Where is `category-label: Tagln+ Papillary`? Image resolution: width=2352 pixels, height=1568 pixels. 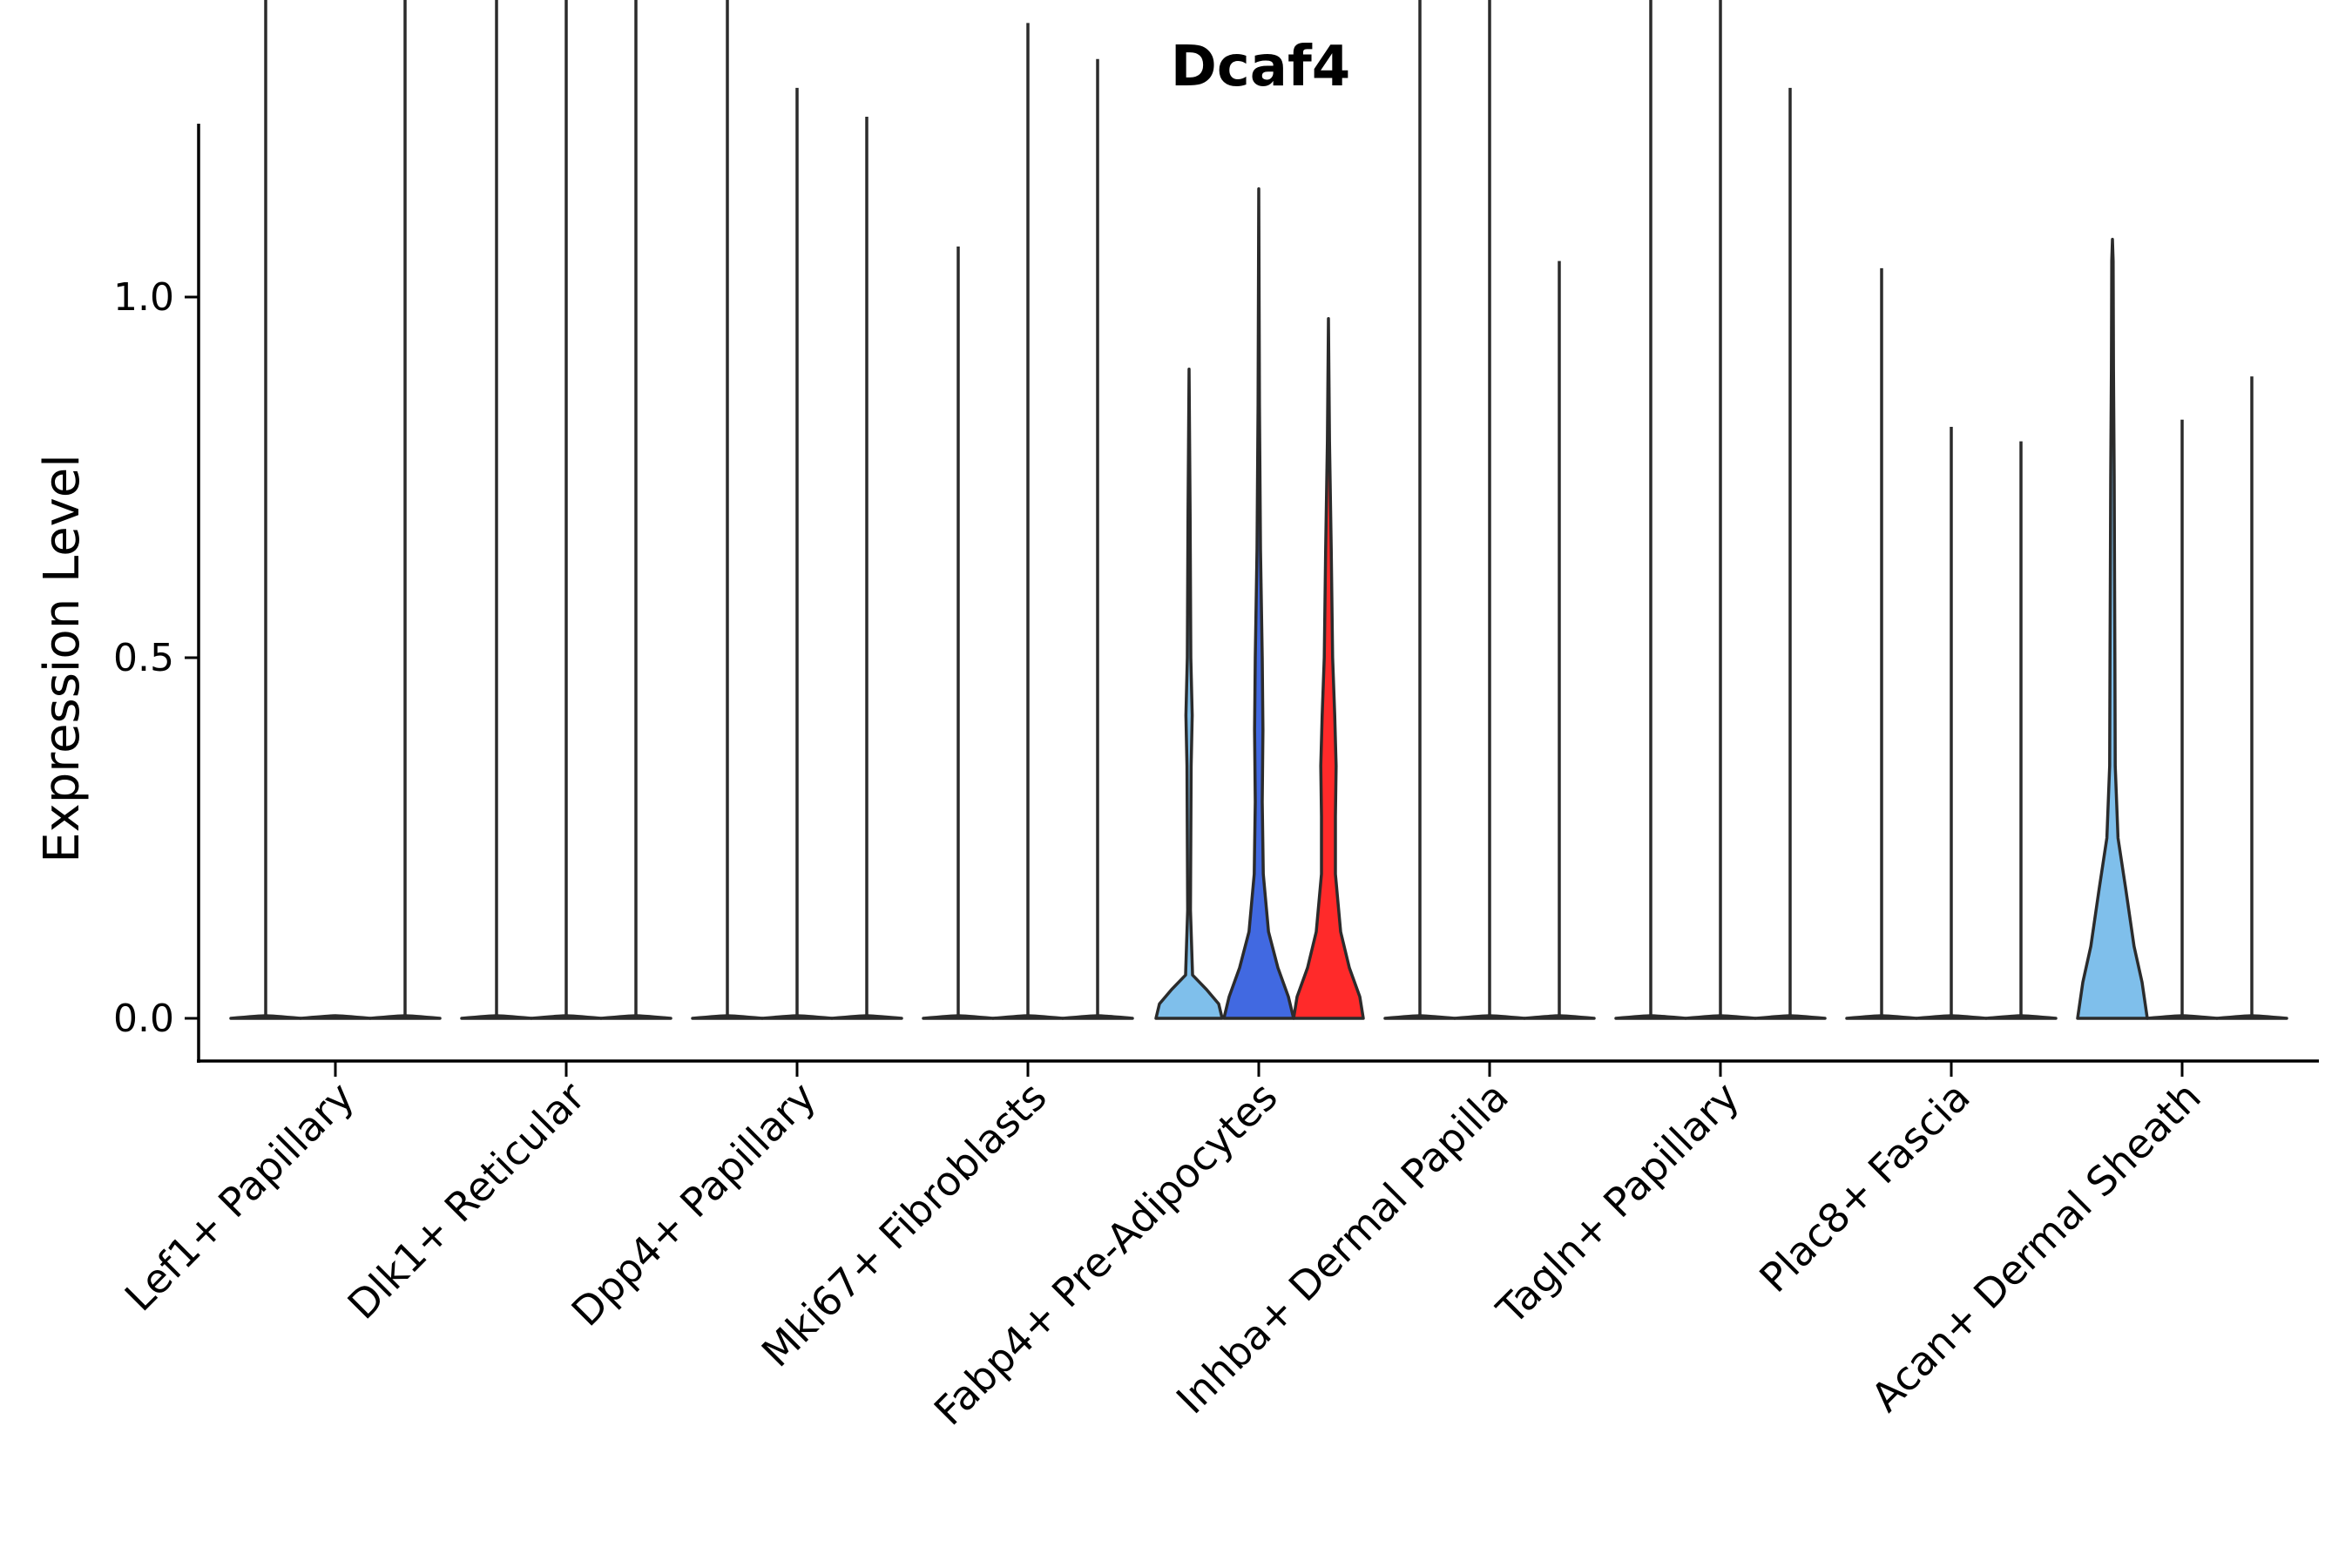
category-label: Tagln+ Papillary is located at coordinates (1617, 1204).